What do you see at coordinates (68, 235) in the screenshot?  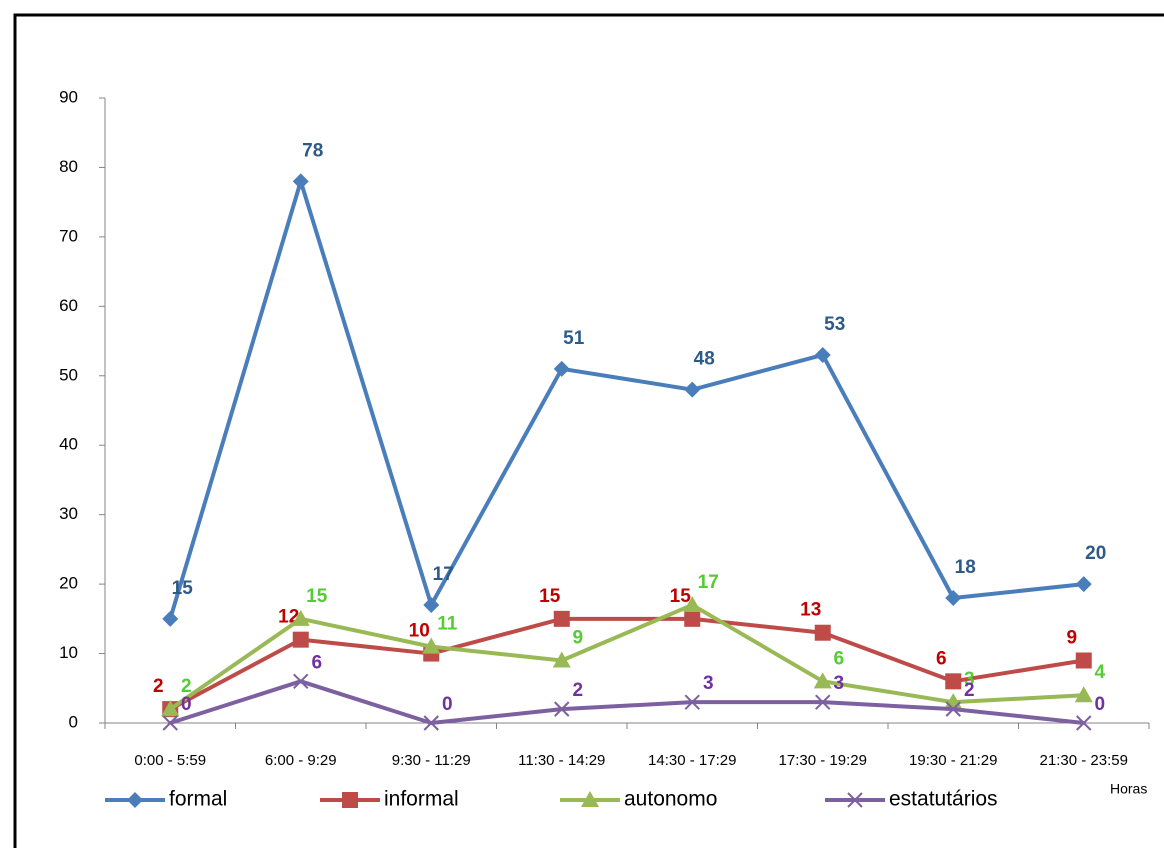 I see `y-tick-label: 70` at bounding box center [68, 235].